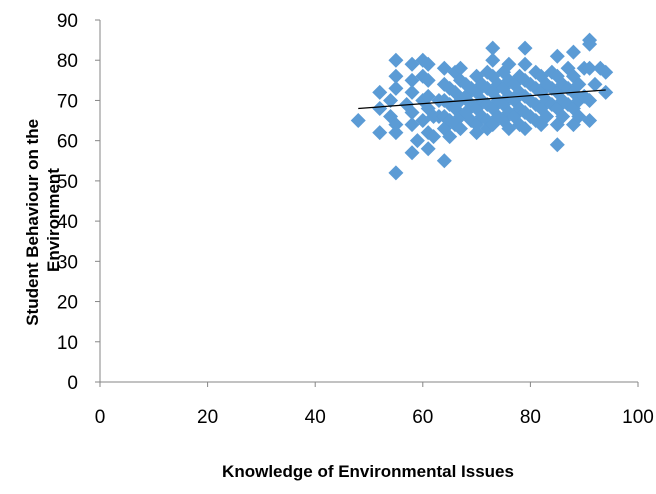  I want to click on x-tick-label: 100, so click(638, 417).